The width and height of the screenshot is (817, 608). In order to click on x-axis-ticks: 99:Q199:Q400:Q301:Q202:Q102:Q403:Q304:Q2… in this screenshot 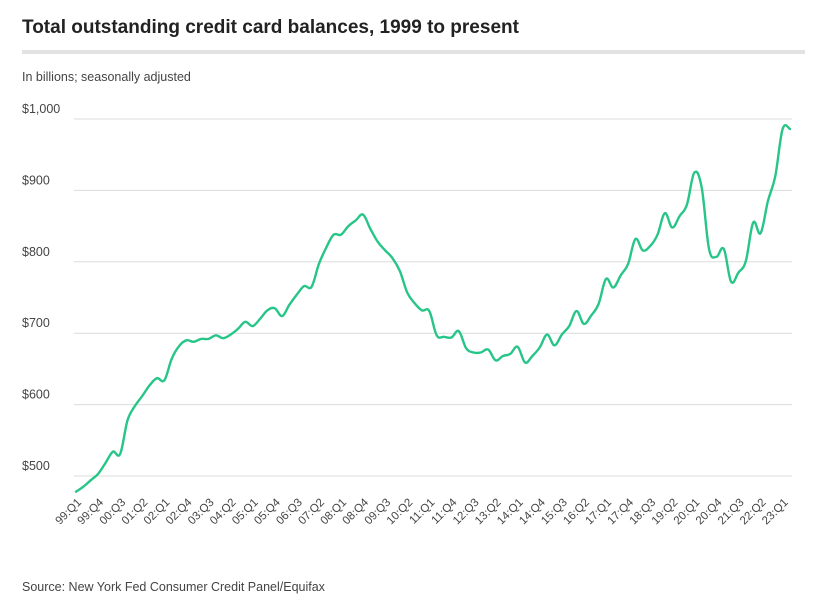, I will do `click(421, 511)`.